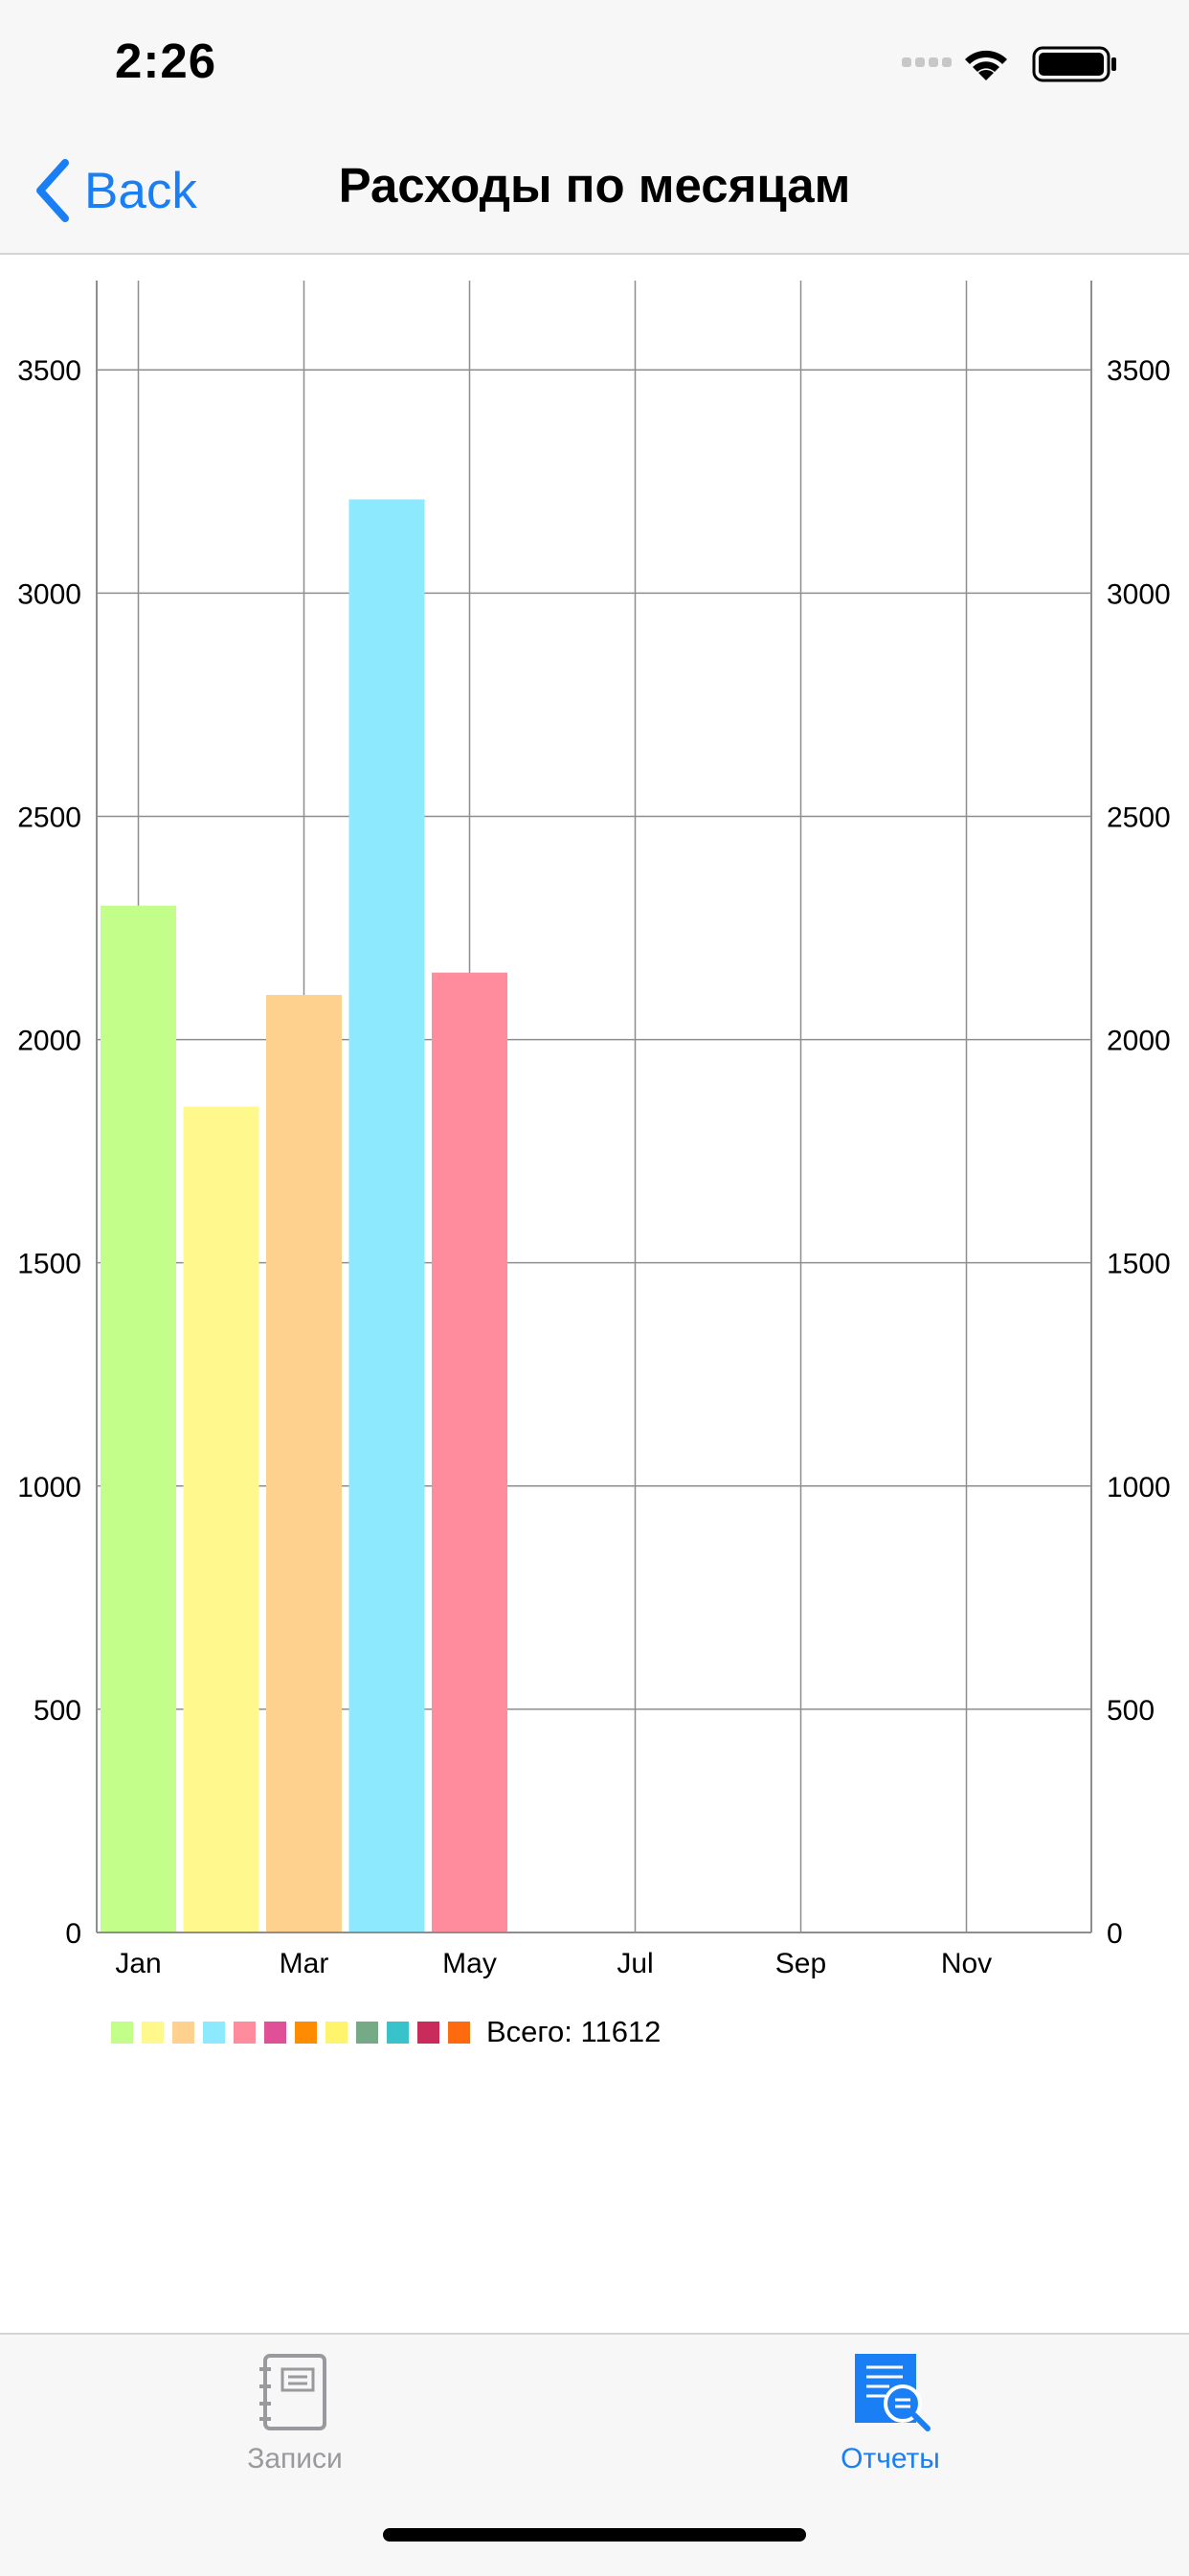 This screenshot has height=2576, width=1189. What do you see at coordinates (138, 1419) in the screenshot?
I see `bar-jan` at bounding box center [138, 1419].